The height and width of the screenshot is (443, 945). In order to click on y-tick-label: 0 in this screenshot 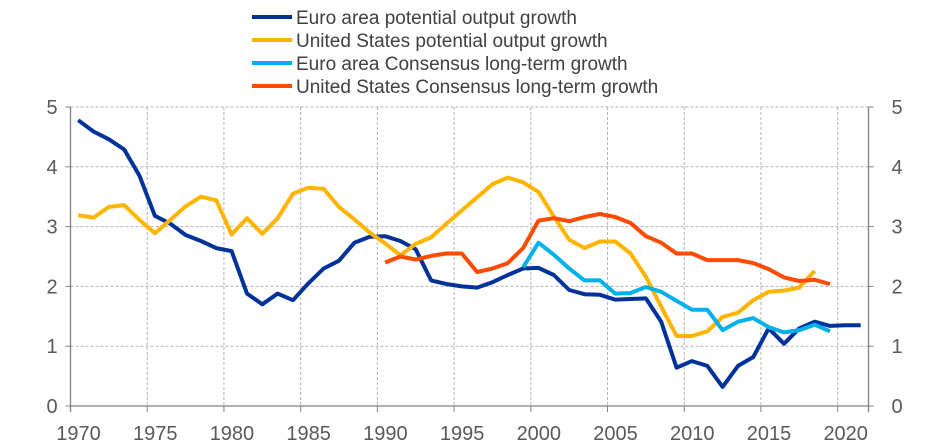, I will do `click(51, 407)`.